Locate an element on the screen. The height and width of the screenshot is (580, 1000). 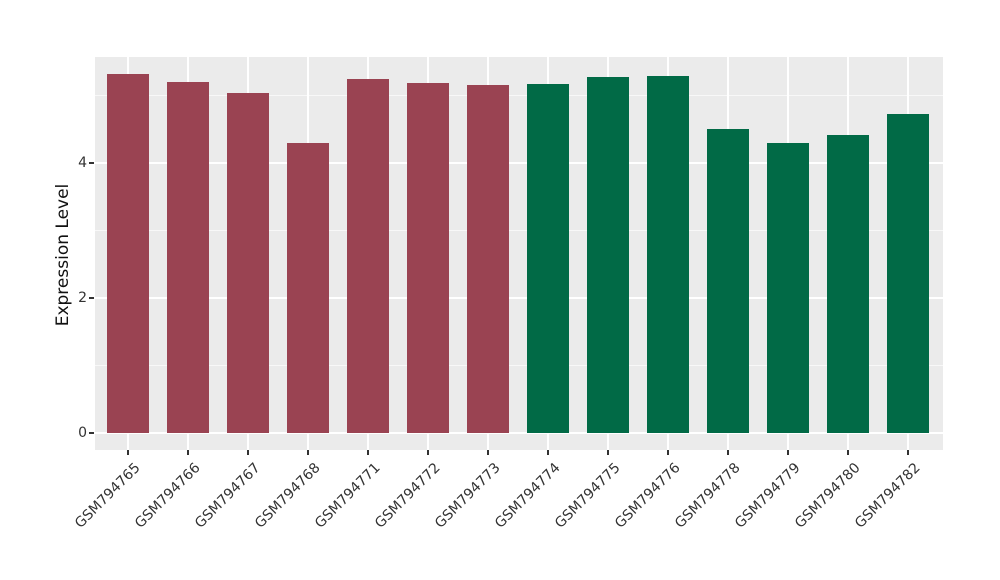
bar-GSM794778 is located at coordinates (728, 281).